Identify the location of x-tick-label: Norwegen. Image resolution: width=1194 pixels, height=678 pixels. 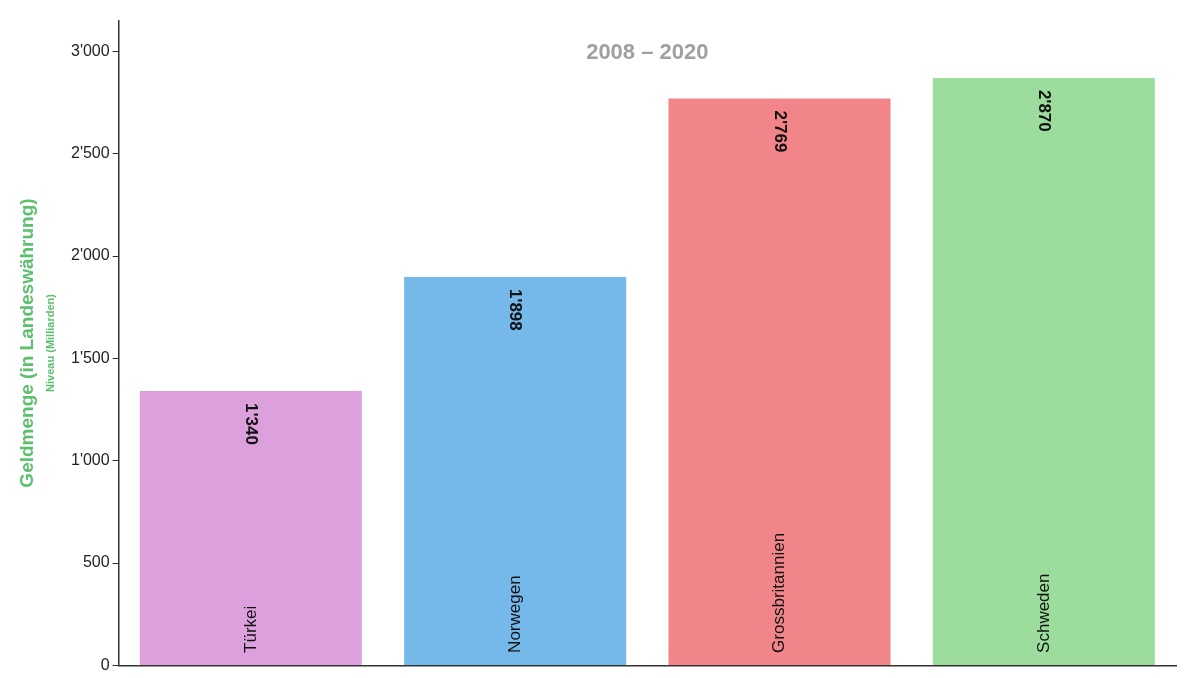
(514, 614).